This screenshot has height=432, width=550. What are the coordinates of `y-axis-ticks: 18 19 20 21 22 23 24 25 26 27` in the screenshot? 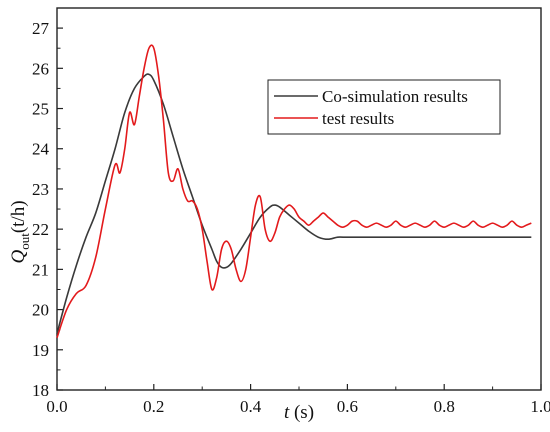 It's located at (47, 203).